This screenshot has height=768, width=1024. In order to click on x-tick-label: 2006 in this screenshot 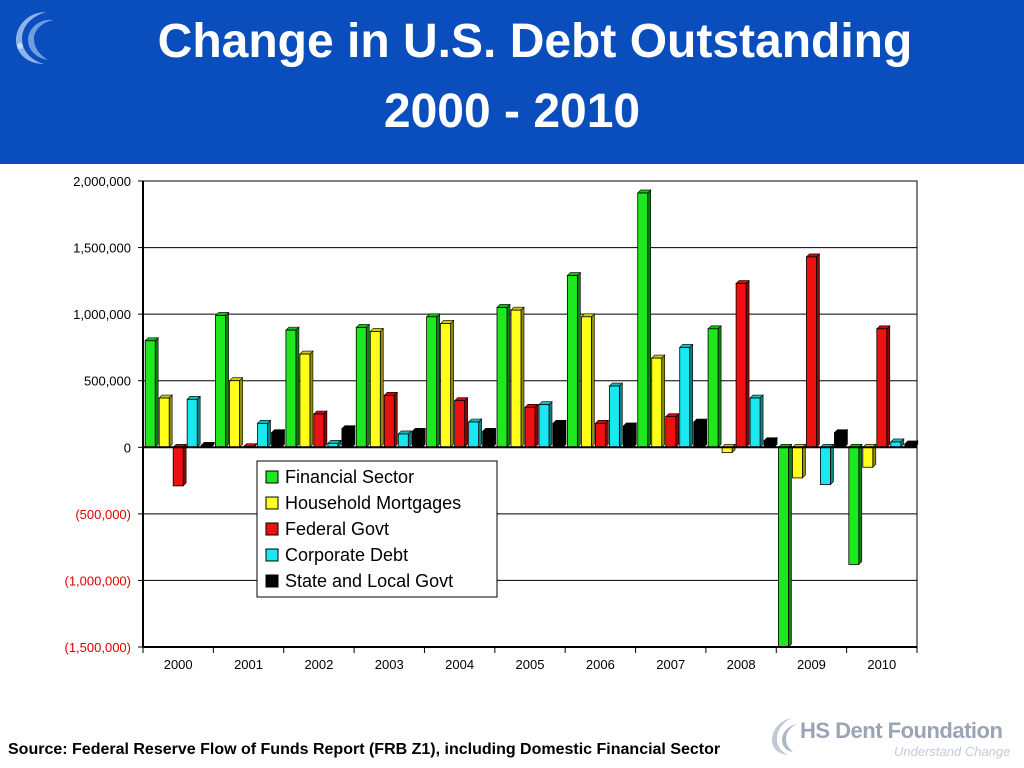, I will do `click(600, 664)`.